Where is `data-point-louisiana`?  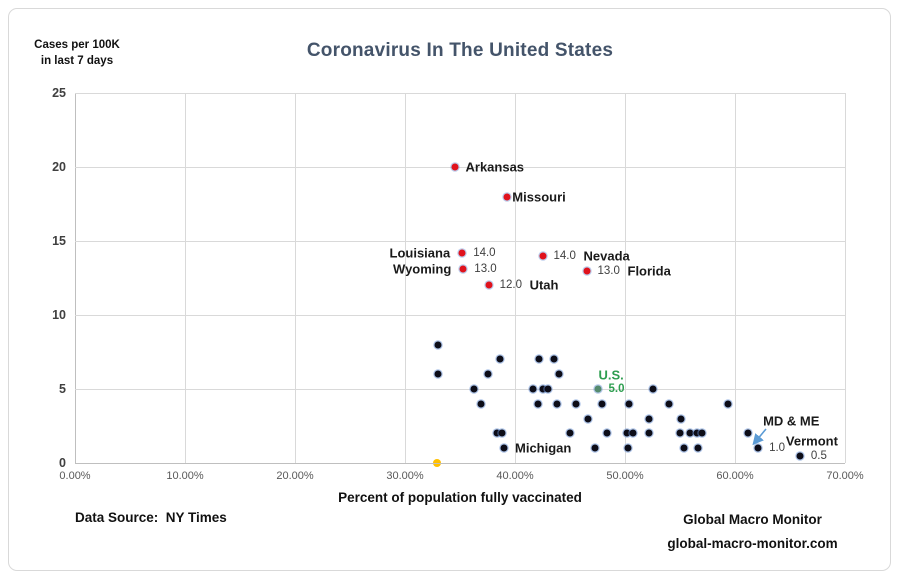 data-point-louisiana is located at coordinates (462, 253).